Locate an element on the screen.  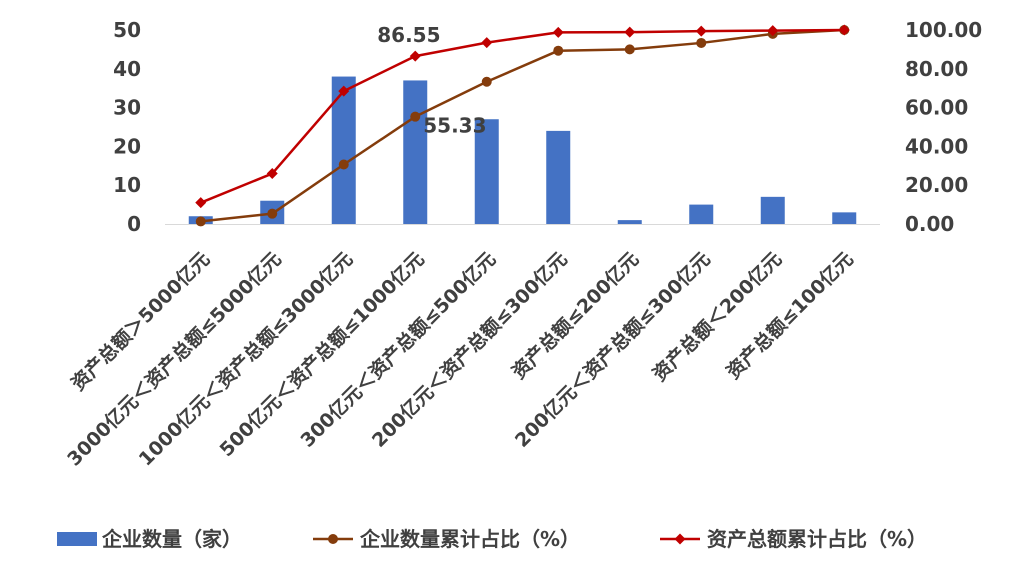
right-axis-tick: 20.00 is located at coordinates (936, 185).